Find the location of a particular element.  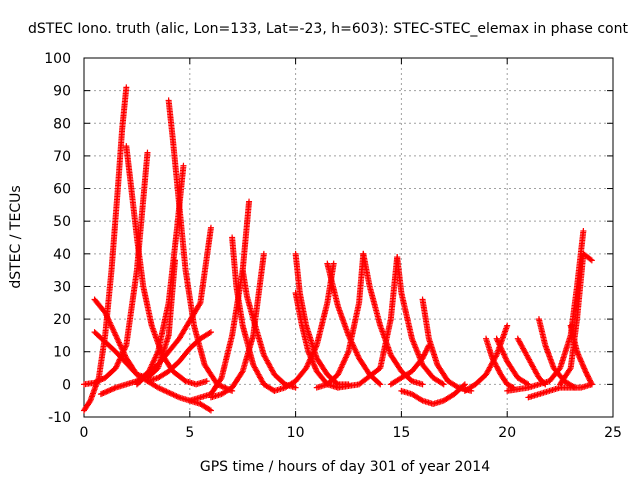

y-tick-label: 30 is located at coordinates (62, 287).